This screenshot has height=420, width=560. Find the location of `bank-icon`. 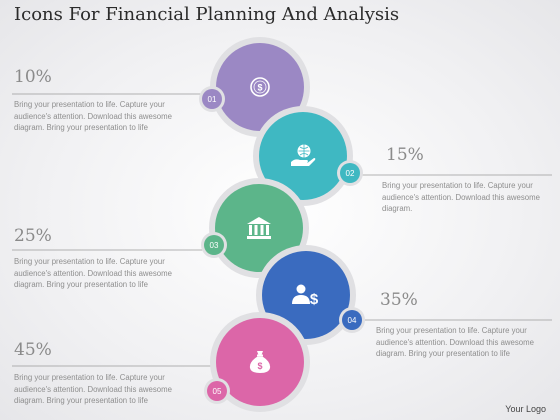

bank-icon is located at coordinates (259, 228).